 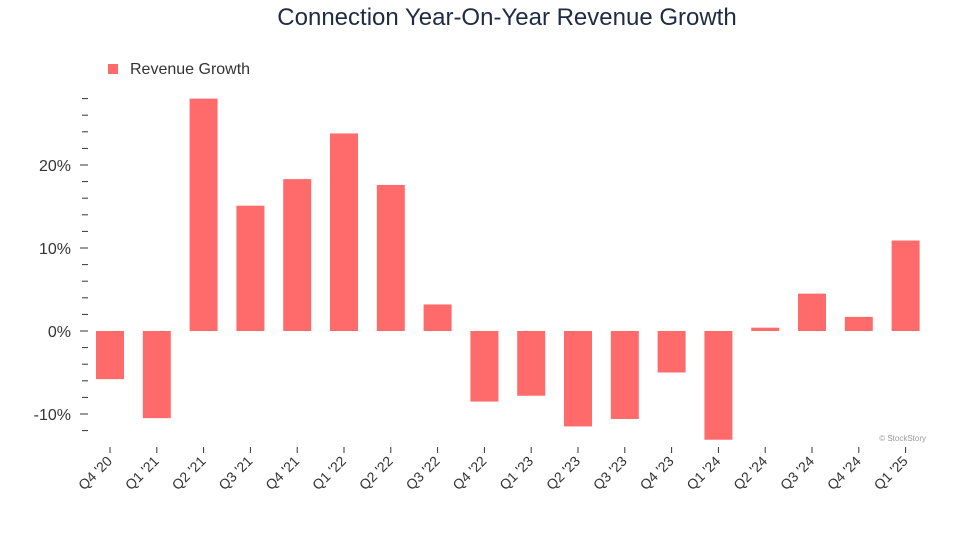 What do you see at coordinates (423, 473) in the screenshot?
I see `x-tick-label: Q3 '22` at bounding box center [423, 473].